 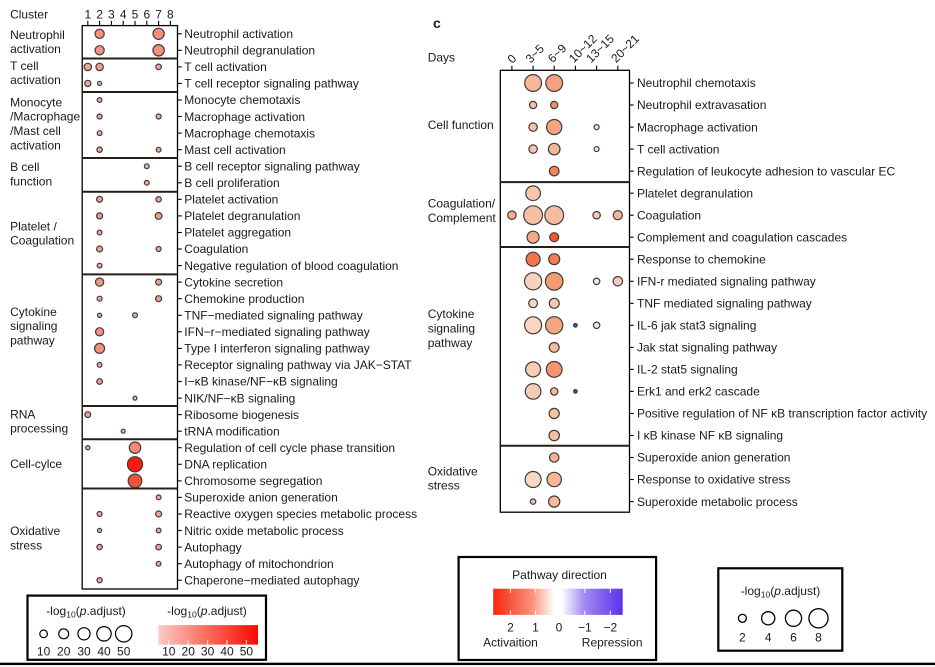 I want to click on svg-text: processing, so click(x=39, y=429).